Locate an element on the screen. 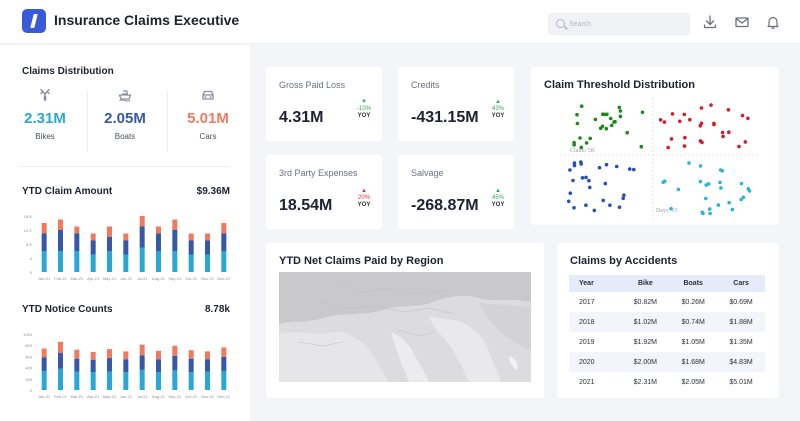  x-tick-label: Oct-21 is located at coordinates (191, 396).